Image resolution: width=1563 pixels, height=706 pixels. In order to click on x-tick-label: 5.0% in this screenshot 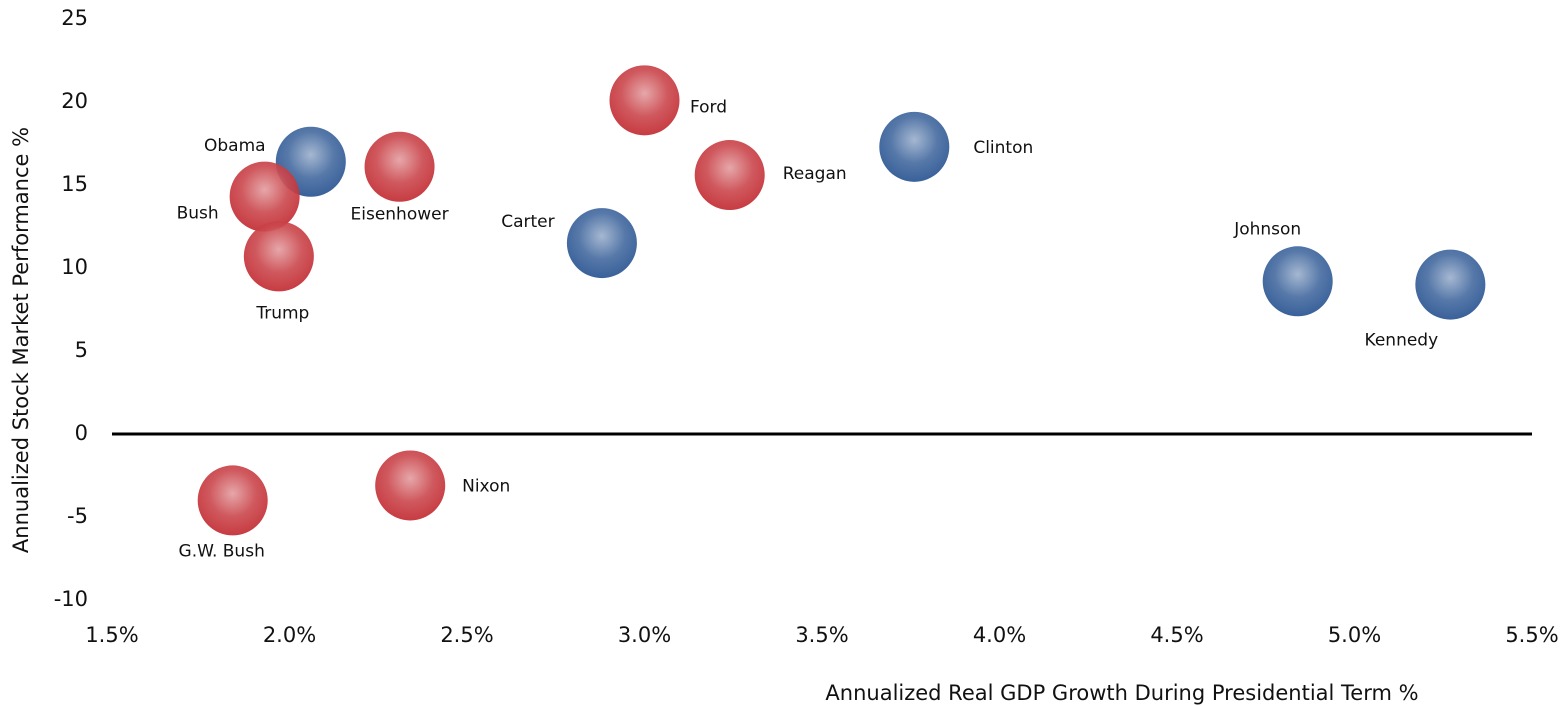, I will do `click(1354, 635)`.